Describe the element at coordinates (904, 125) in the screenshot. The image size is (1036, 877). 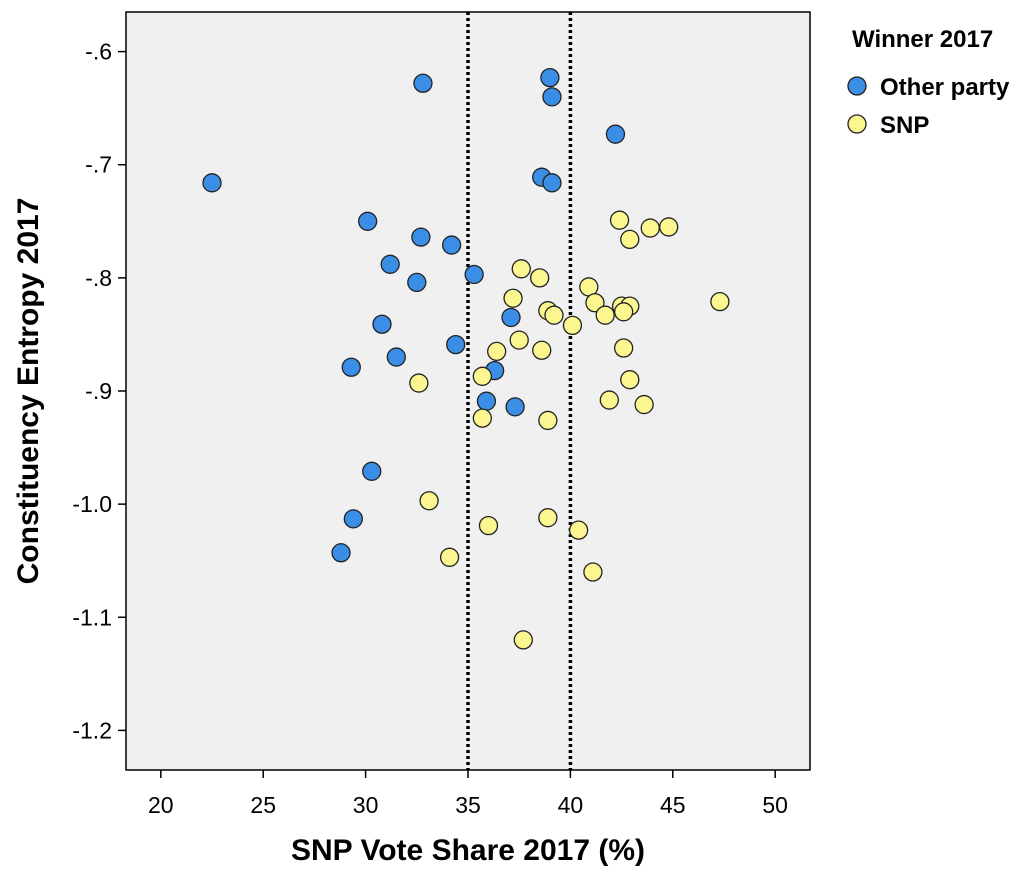
I see `legend-label-snp: SNP` at that location.